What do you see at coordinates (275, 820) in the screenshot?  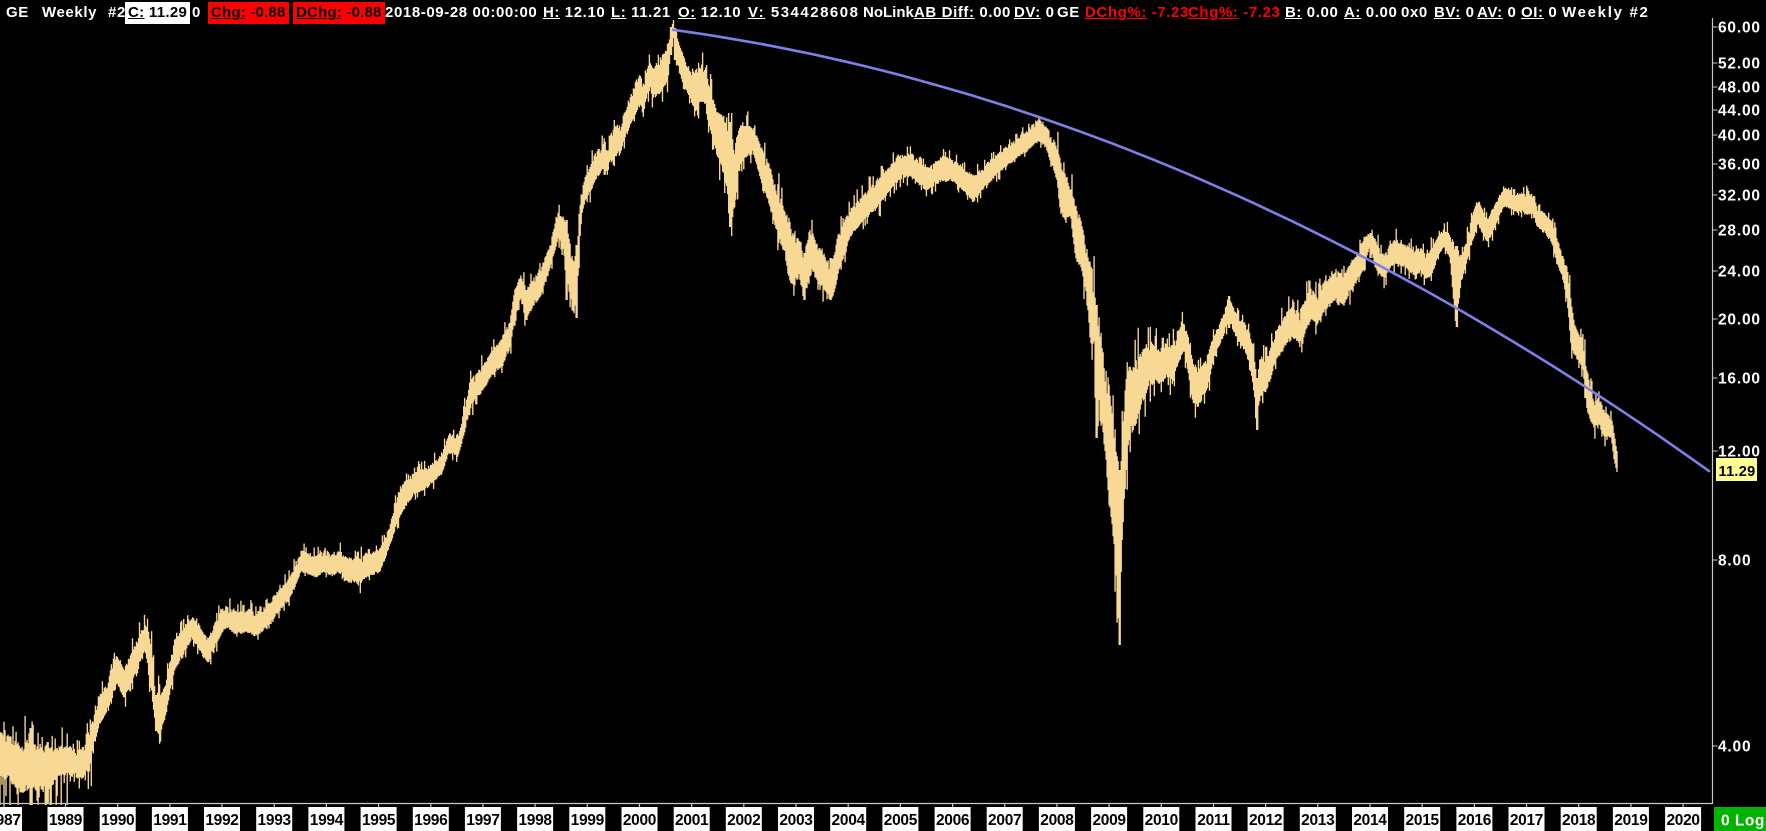 I see `svg-text: 1993` at bounding box center [275, 820].